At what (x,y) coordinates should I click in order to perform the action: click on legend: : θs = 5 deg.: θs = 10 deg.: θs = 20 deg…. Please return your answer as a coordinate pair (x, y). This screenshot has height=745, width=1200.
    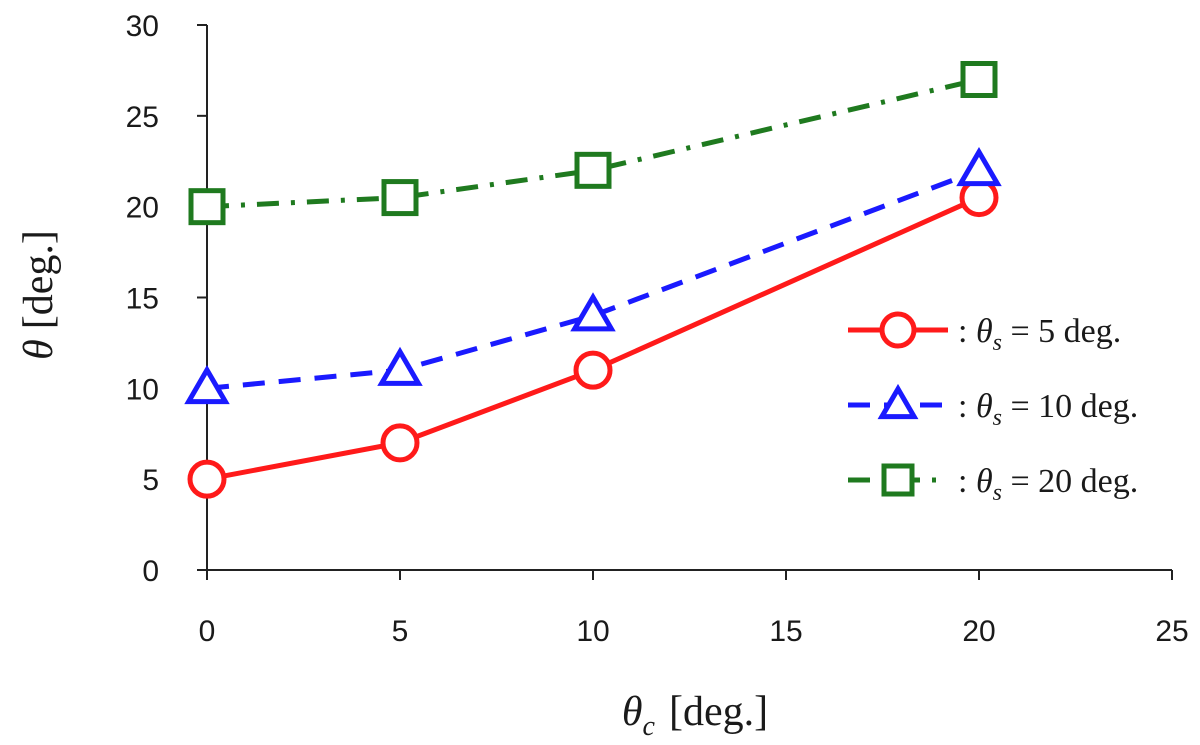
    Looking at the image, I should click on (993, 408).